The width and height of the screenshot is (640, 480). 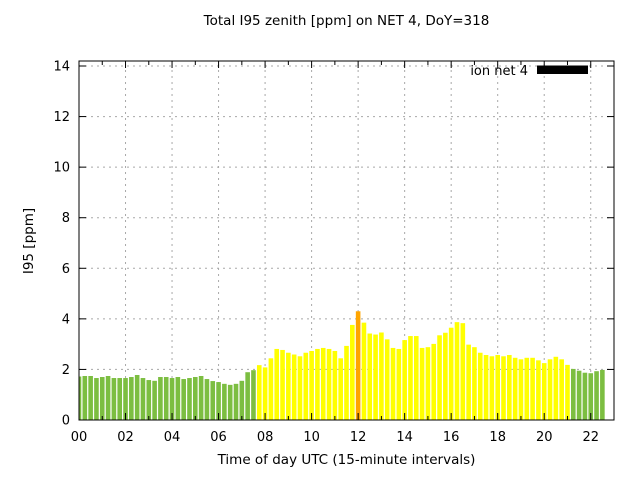 I want to click on x-tick-label: 02, so click(x=125, y=437).